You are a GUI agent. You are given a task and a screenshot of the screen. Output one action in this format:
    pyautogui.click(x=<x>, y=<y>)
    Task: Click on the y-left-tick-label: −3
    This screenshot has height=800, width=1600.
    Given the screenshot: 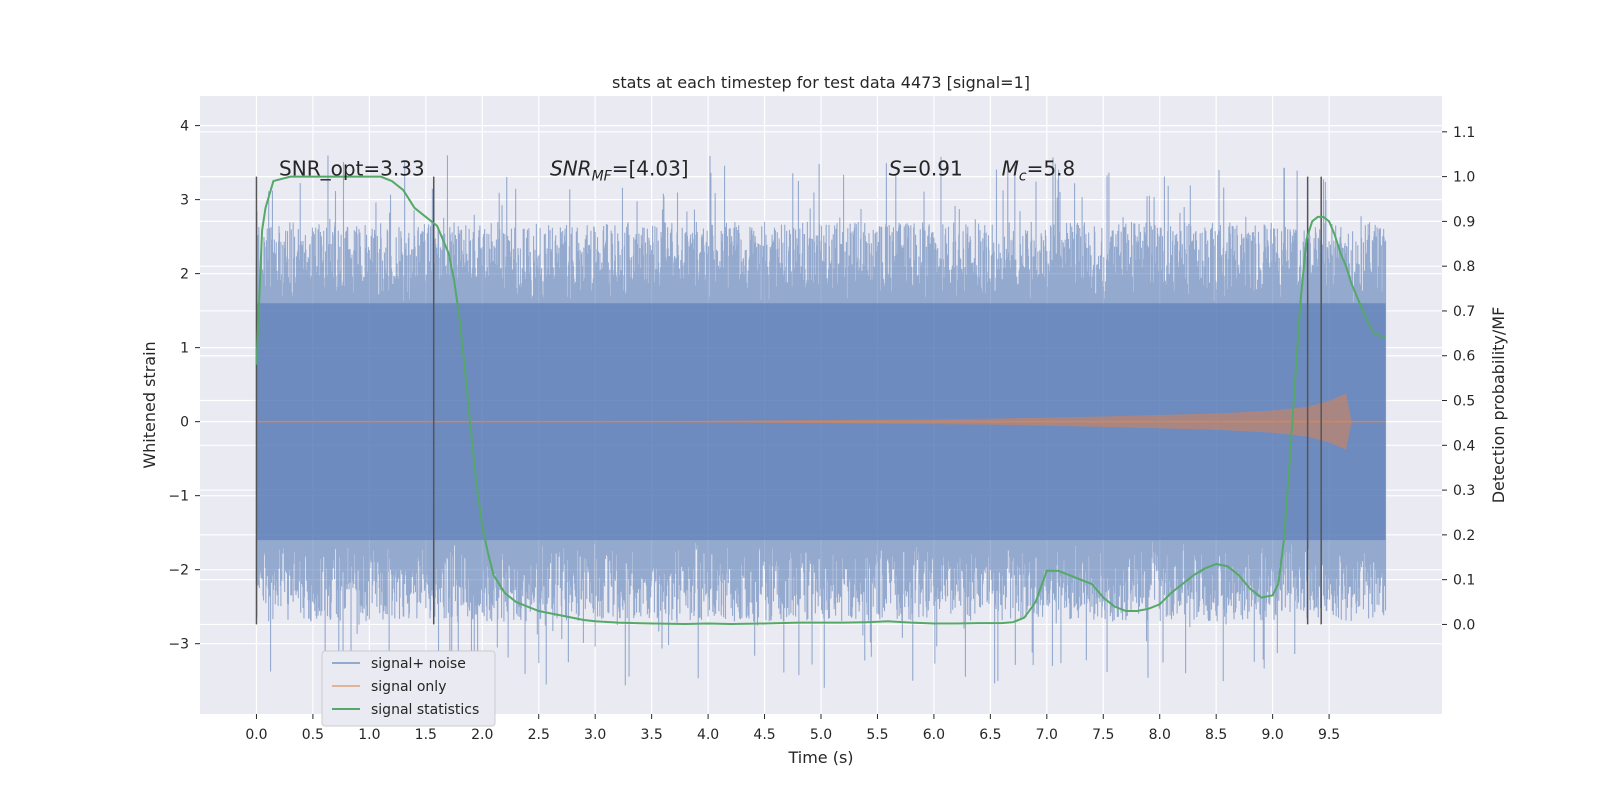 What is the action you would take?
    pyautogui.click(x=178, y=645)
    